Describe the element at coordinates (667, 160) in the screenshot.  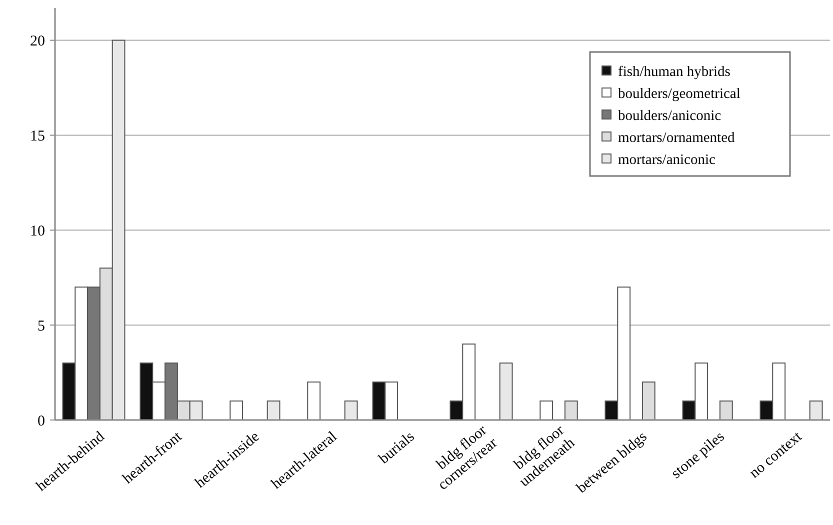
I see `legend-label: mortars/aniconic` at that location.